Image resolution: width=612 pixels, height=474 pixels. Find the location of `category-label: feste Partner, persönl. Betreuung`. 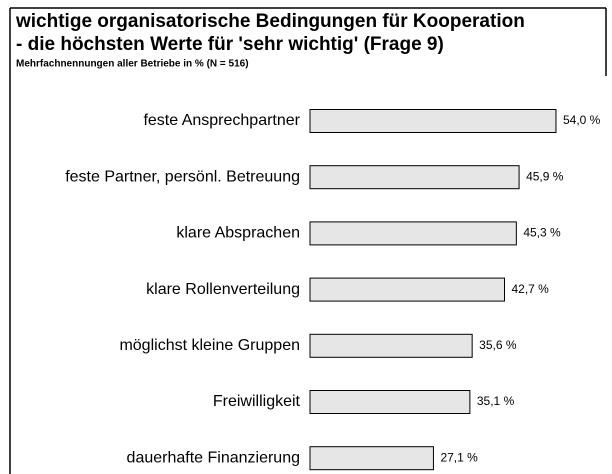

category-label: feste Partner, persönl. Betreuung is located at coordinates (182, 176).